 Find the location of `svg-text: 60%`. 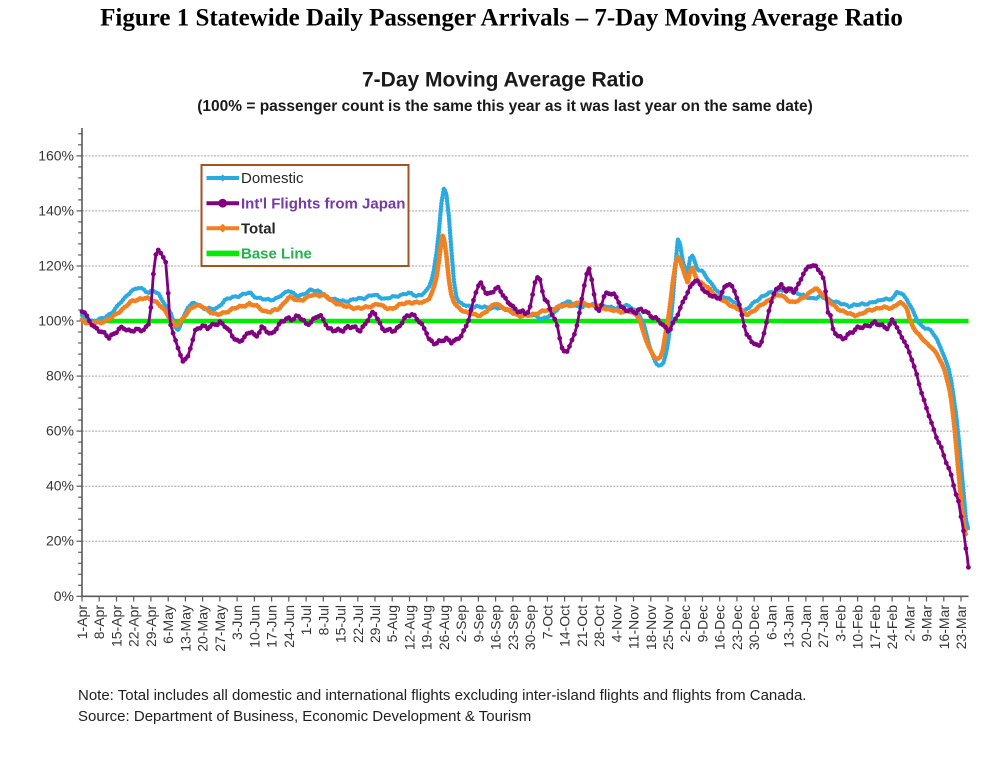

svg-text: 60% is located at coordinates (60, 431).